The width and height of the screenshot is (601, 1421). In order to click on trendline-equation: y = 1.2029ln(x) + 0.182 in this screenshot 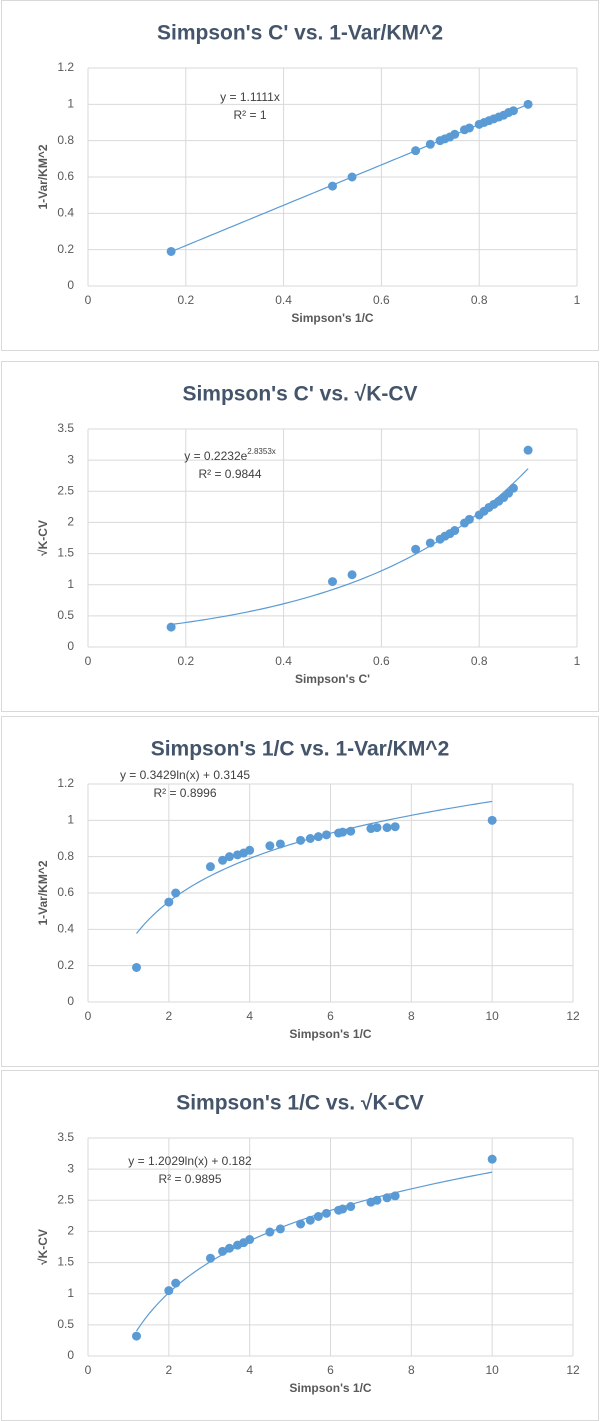, I will do `click(190, 1161)`.